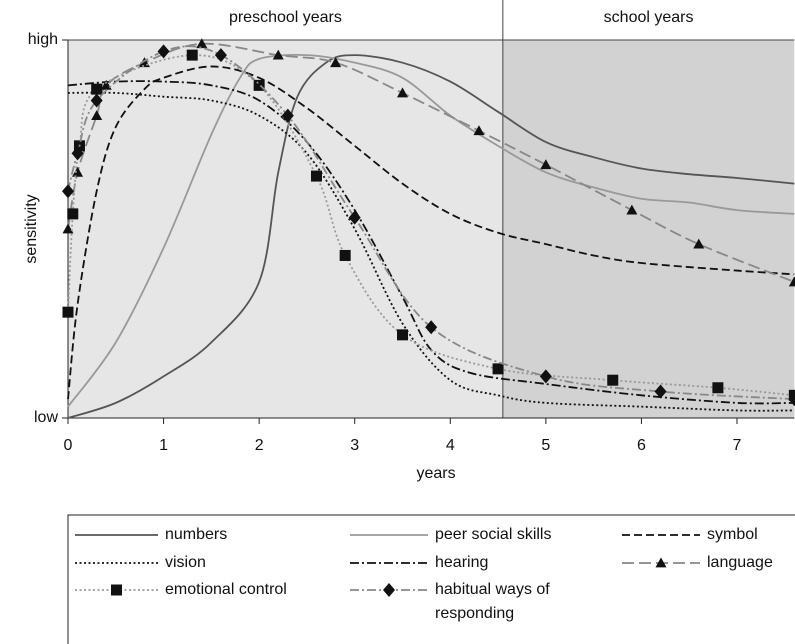  Describe the element at coordinates (462, 562) in the screenshot. I see `legend-label: hearing` at that location.